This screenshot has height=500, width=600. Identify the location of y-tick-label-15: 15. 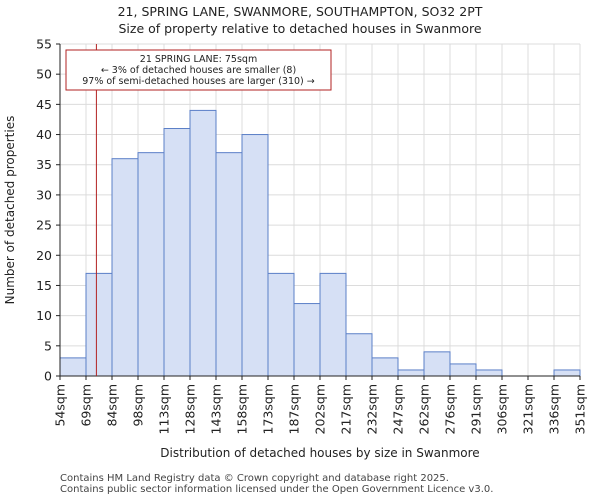
(44, 285).